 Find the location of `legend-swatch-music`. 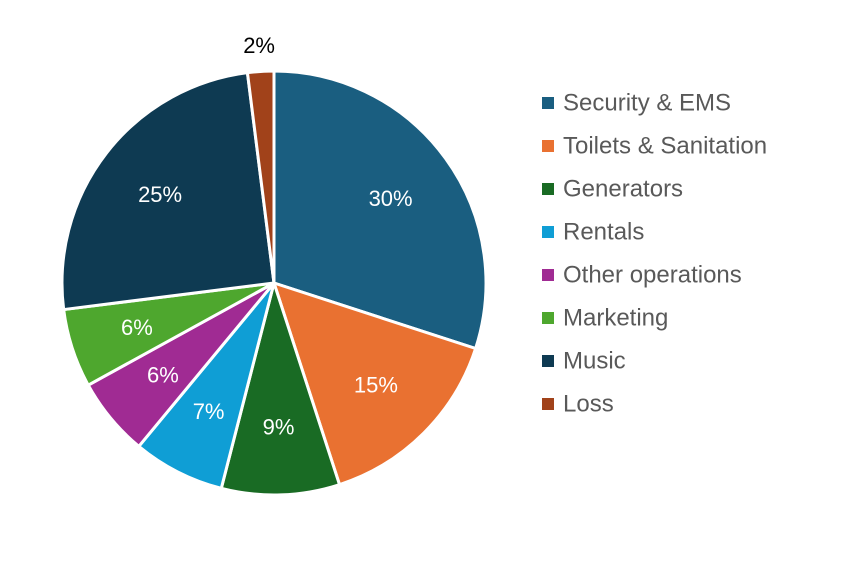

legend-swatch-music is located at coordinates (548, 361).